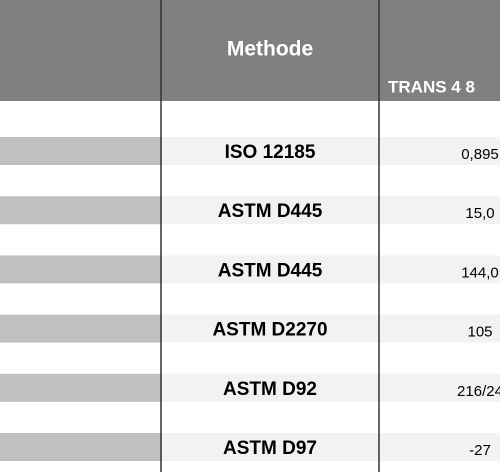  Describe the element at coordinates (270, 448) in the screenshot. I see `method: ASTM D97` at that location.